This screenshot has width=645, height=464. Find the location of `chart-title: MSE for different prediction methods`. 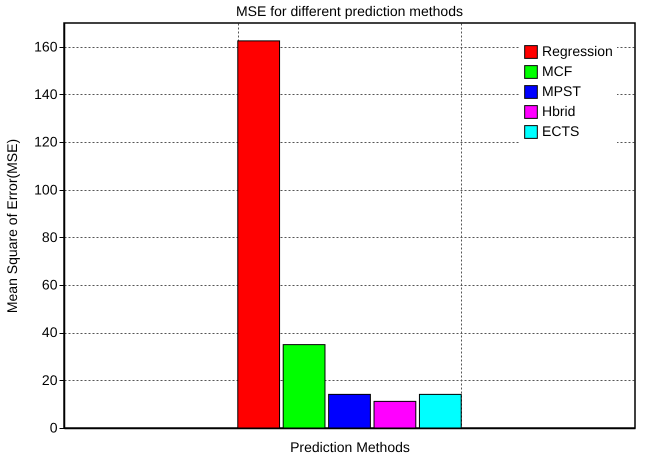

chart-title: MSE for different prediction methods is located at coordinates (349, 11).